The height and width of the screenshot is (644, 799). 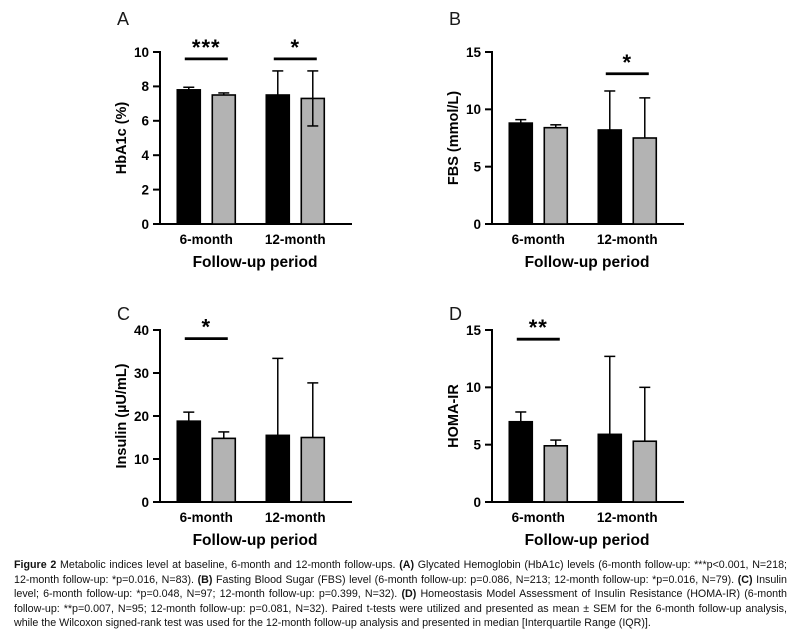 What do you see at coordinates (145, 121) in the screenshot?
I see `y-tick-label: 6` at bounding box center [145, 121].